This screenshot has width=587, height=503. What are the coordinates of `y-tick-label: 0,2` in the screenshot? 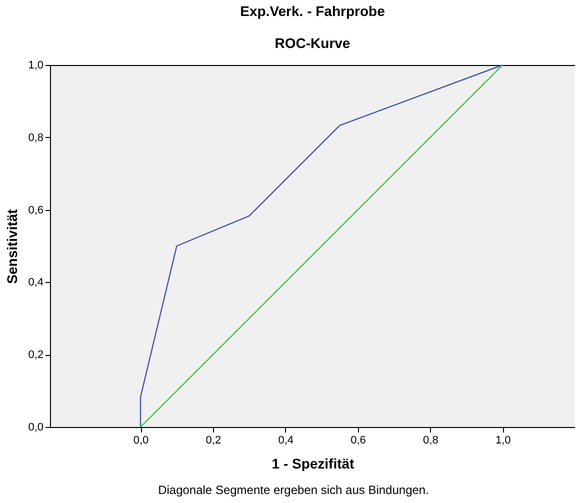 It's located at (36, 355).